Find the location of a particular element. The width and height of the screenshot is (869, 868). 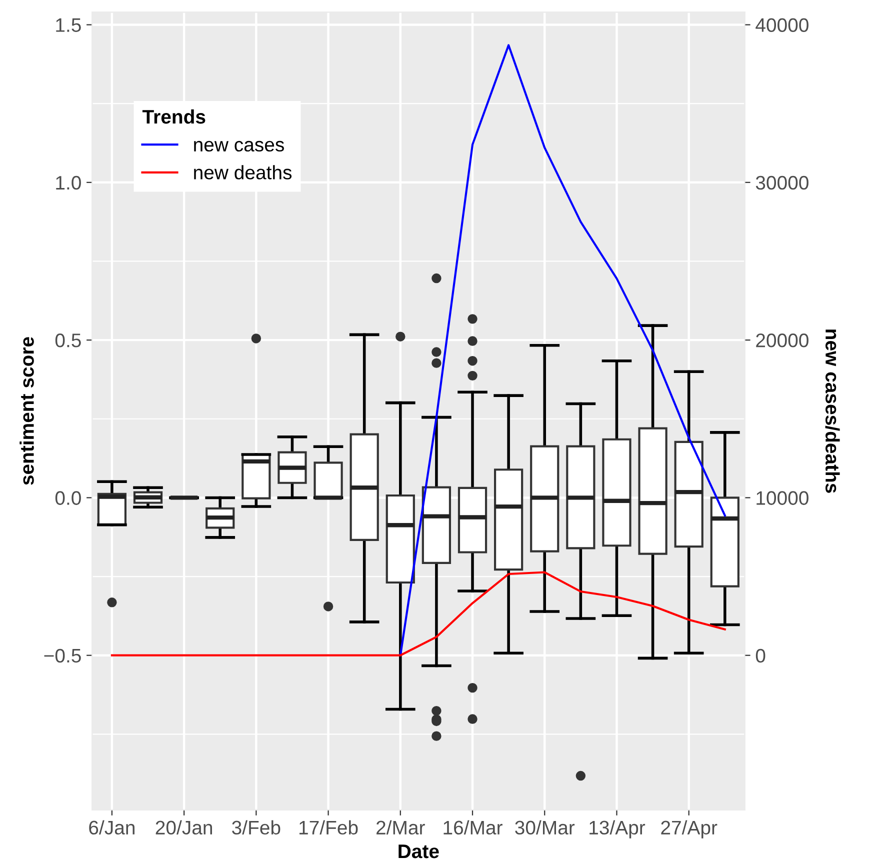

x-tick-label: 20/Jan is located at coordinates (184, 827).